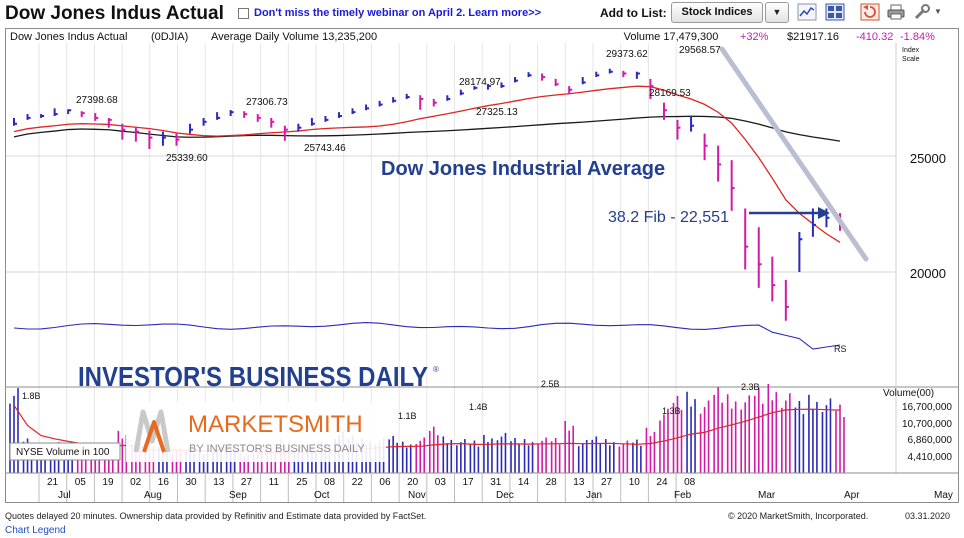  Describe the element at coordinates (441, 482) in the screenshot. I see `date-tick-label: 03` at that location.